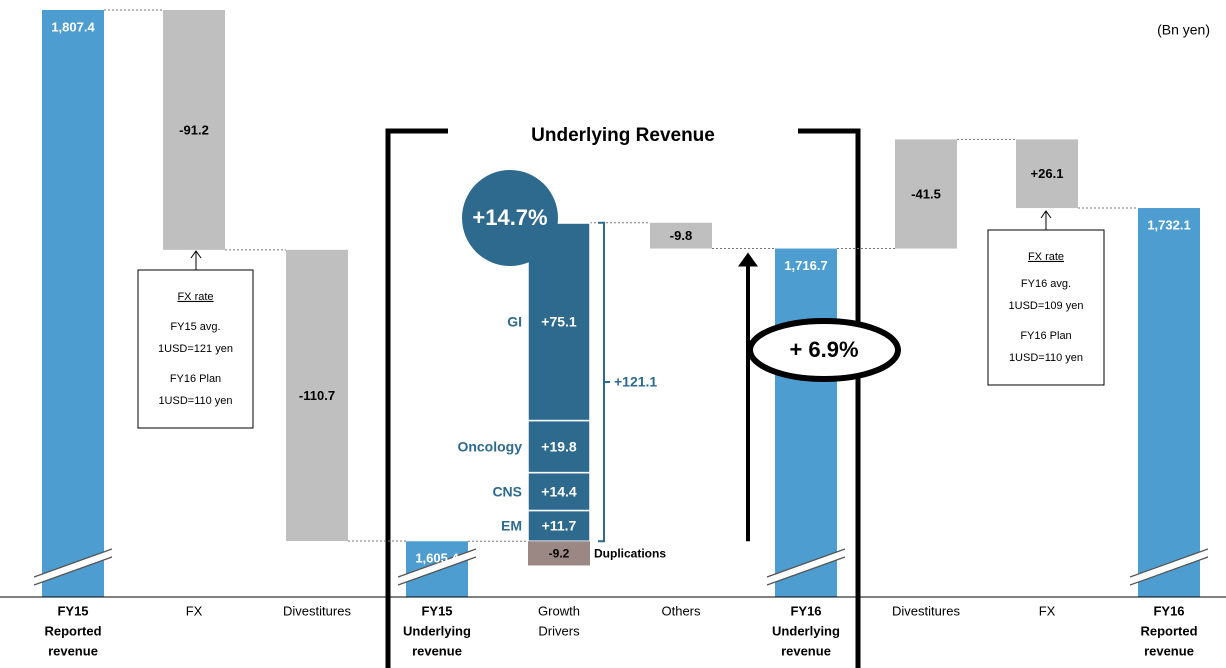 The width and height of the screenshot is (1226, 668). What do you see at coordinates (681, 610) in the screenshot?
I see `x-tick-label: Others` at bounding box center [681, 610].